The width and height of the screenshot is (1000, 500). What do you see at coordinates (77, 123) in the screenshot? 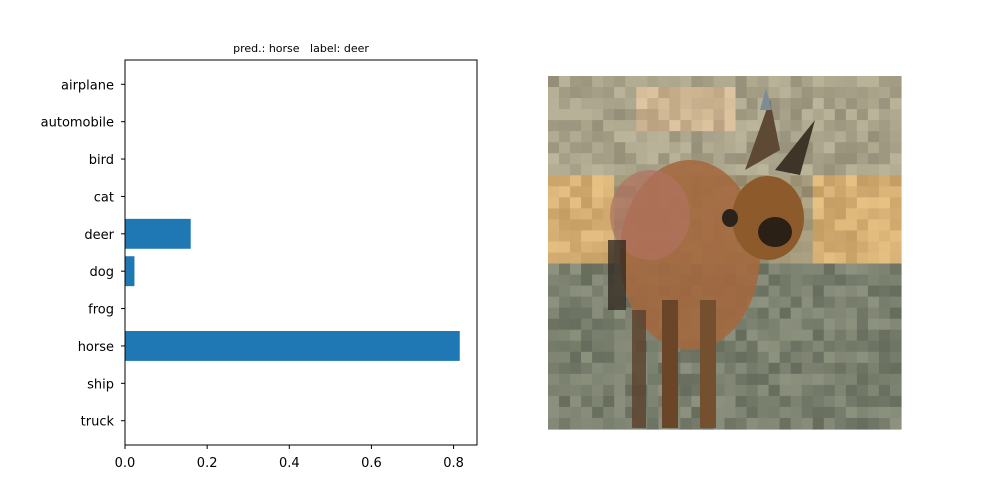
I see `y-tick-label-automobile: automobile` at bounding box center [77, 123].